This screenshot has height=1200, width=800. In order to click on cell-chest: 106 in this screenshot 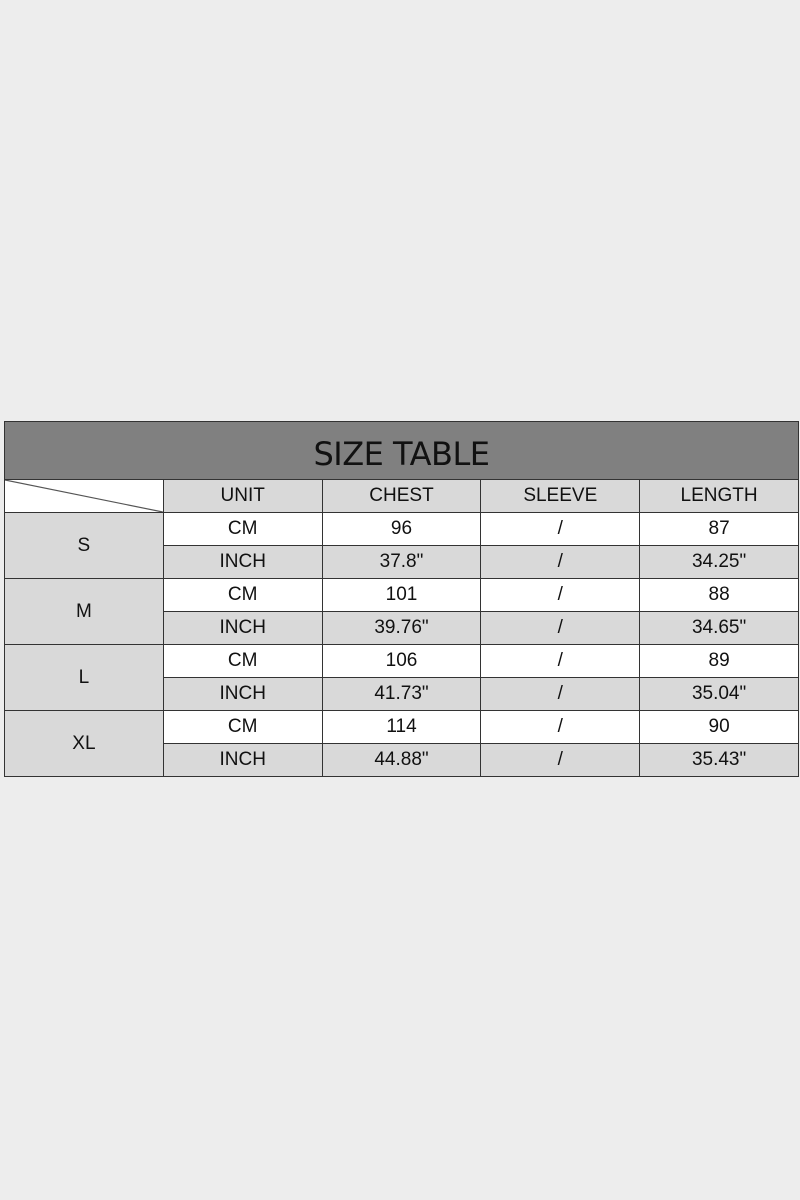, I will do `click(401, 661)`.